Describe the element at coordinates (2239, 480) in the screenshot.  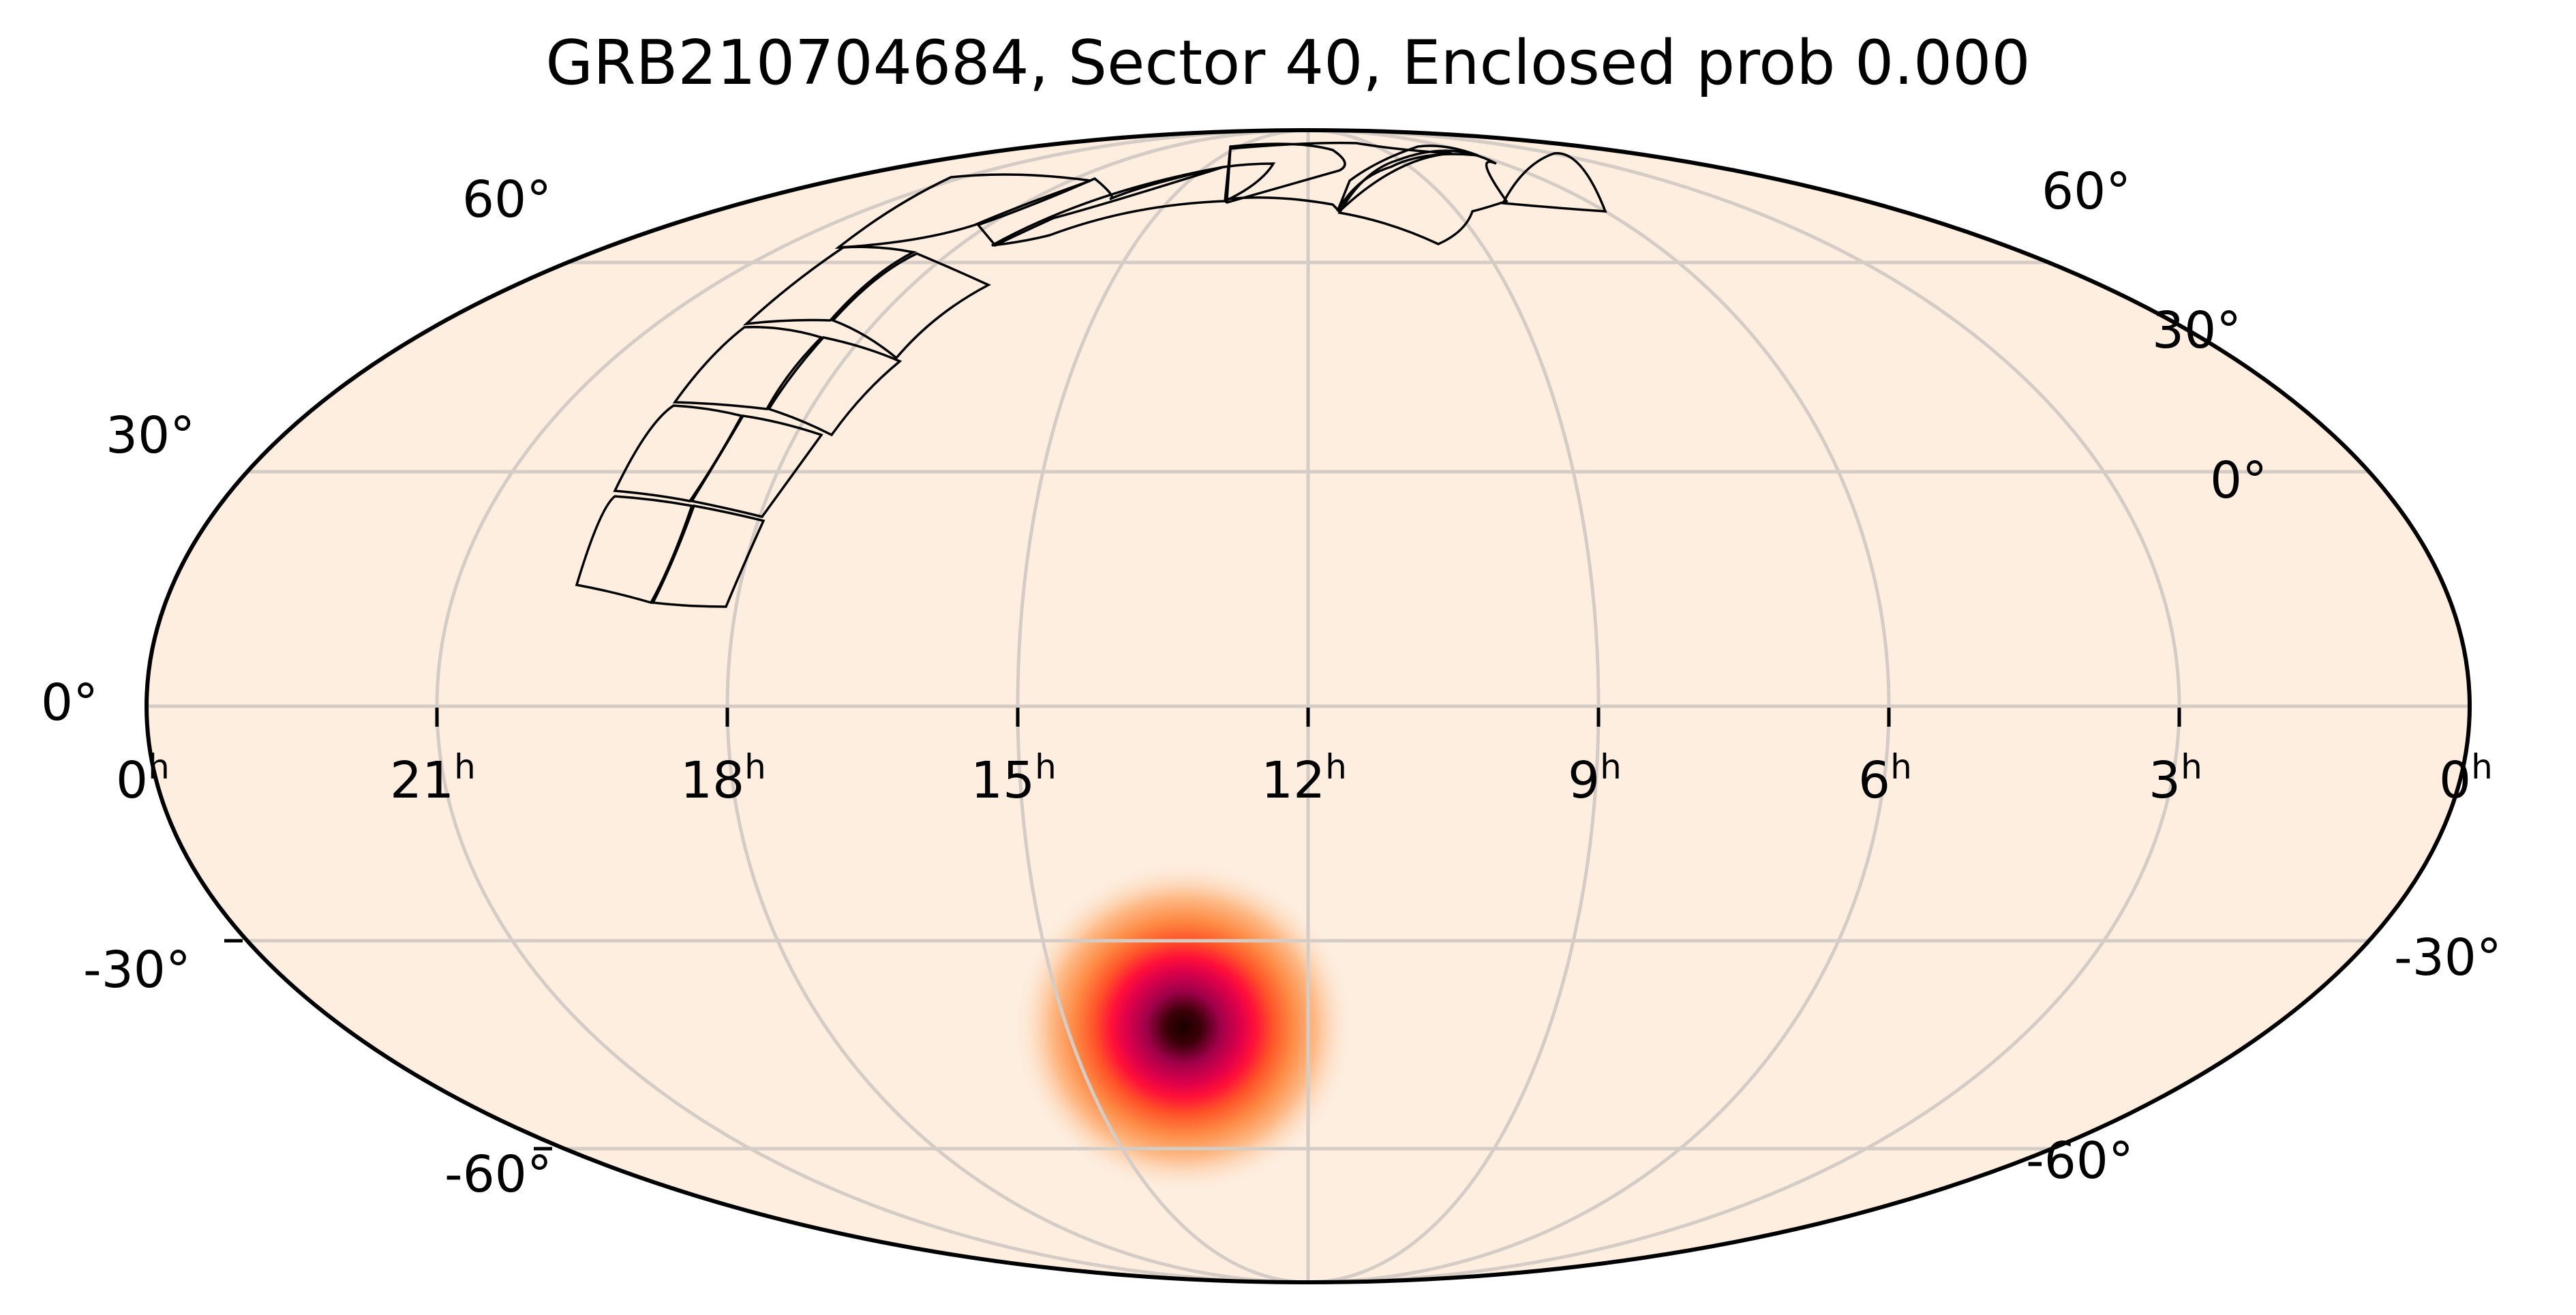
I see `dec-label-right-0: 0°` at that location.